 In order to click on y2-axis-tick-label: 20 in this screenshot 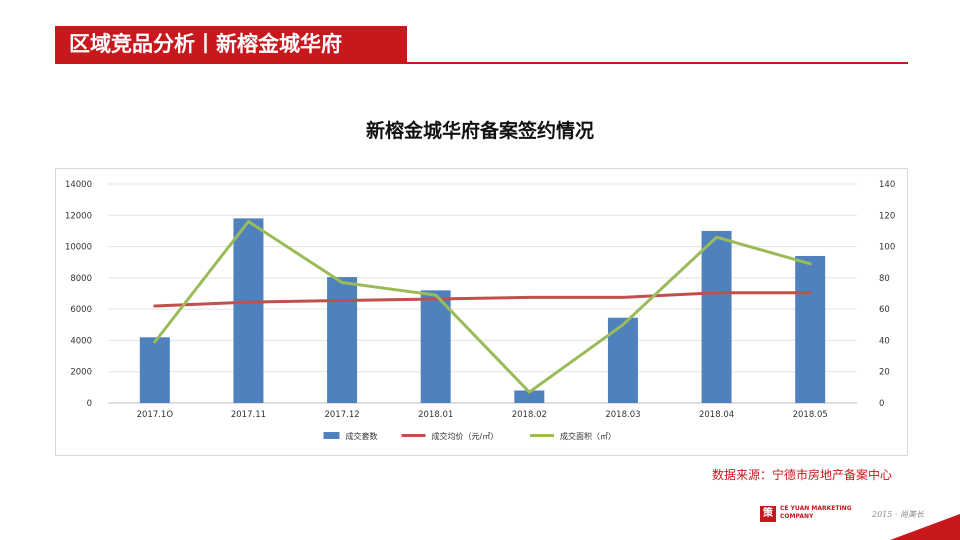, I will do `click(884, 373)`.